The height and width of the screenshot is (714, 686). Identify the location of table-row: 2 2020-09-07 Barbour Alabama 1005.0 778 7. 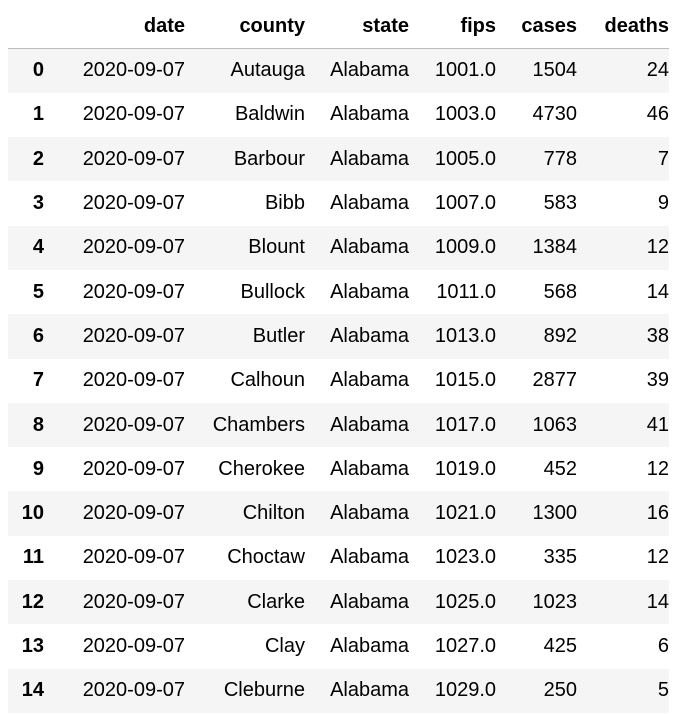
(338, 159).